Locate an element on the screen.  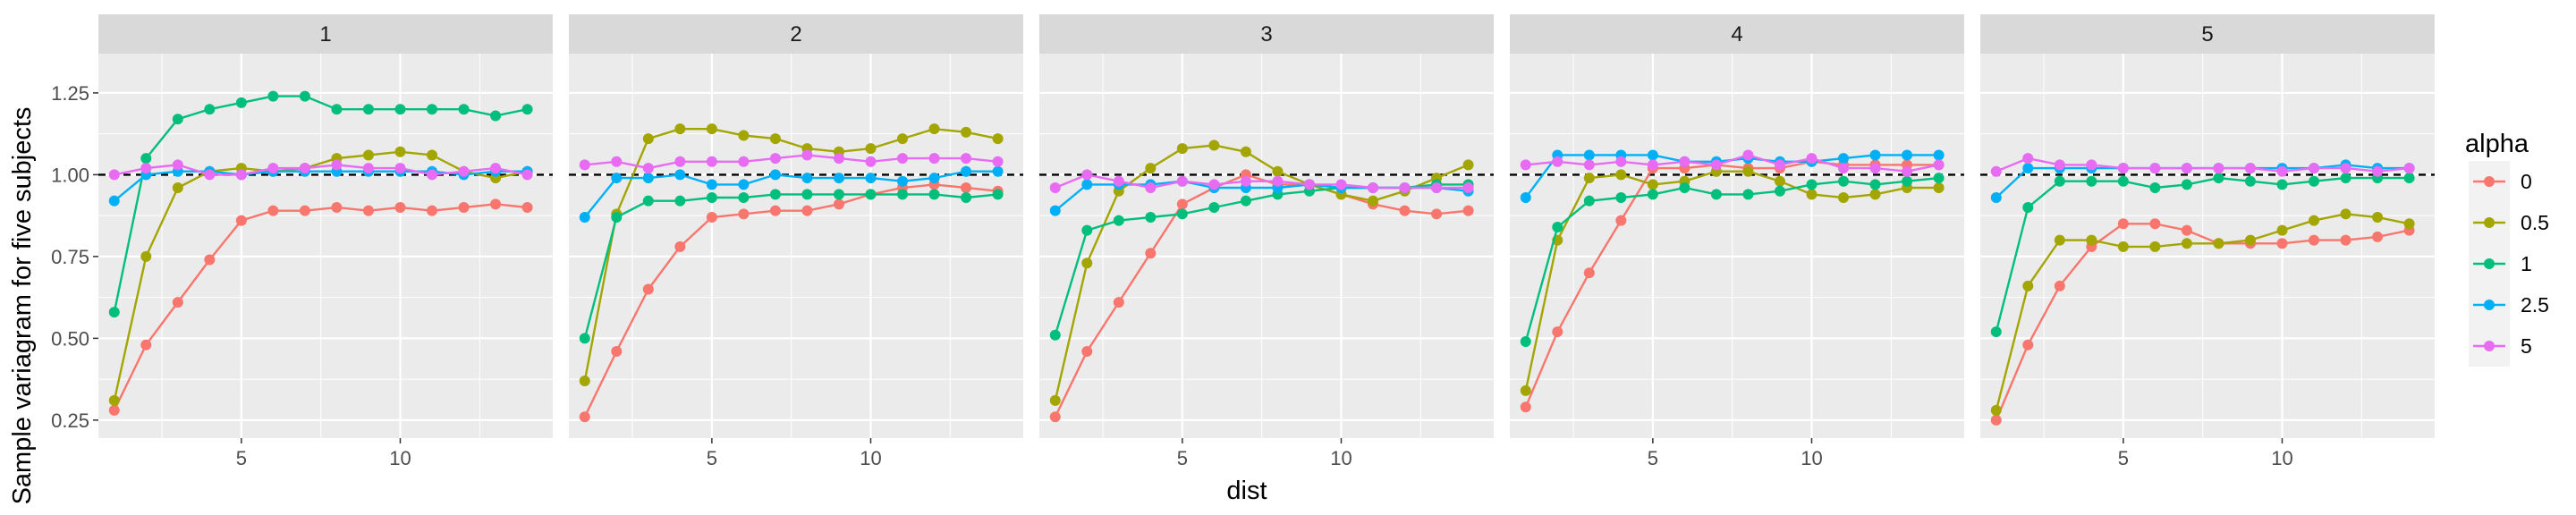
y-tick-label: 1.00 is located at coordinates (70, 175).